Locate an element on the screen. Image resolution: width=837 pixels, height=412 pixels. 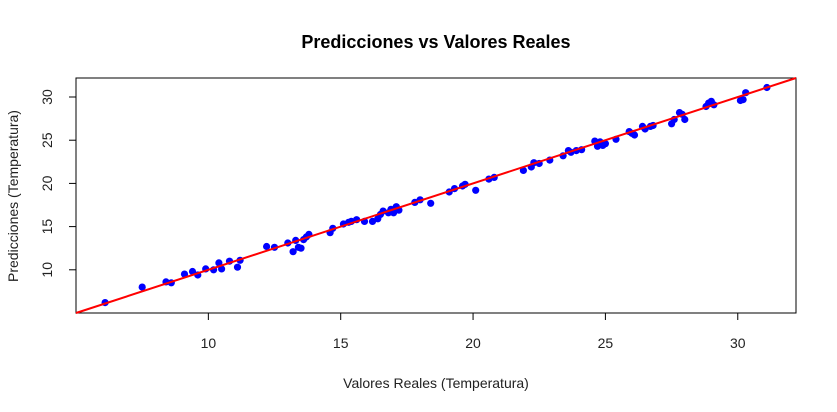
y-axis-label: Predicciones (Temperatura) is located at coordinates (13, 196).